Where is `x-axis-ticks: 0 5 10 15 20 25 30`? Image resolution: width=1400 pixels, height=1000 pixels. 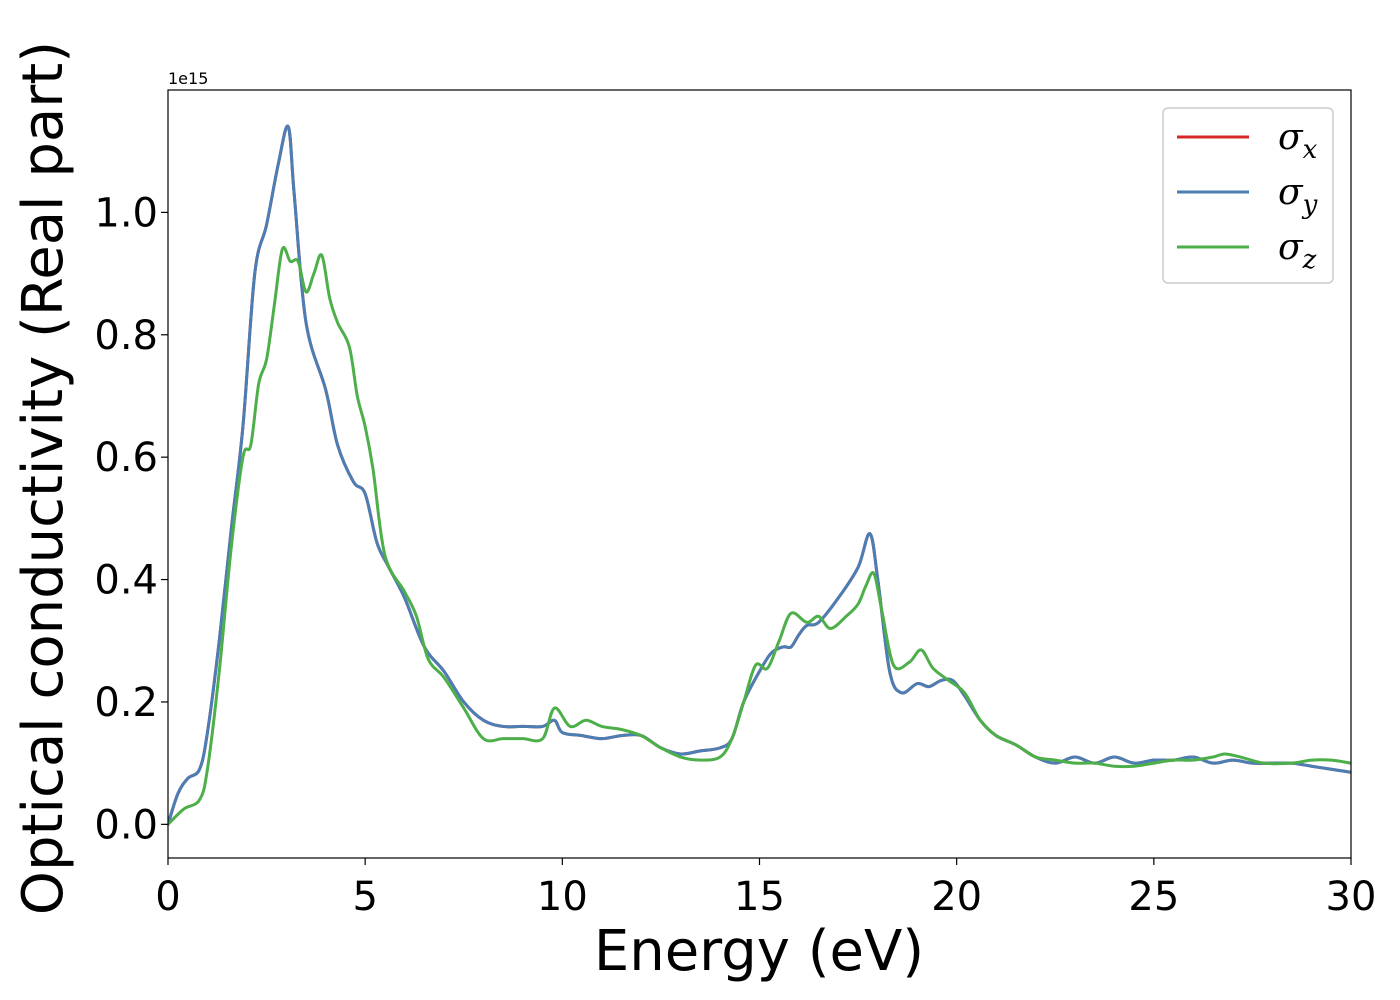
x-axis-ticks: 0 5 10 15 20 25 30 is located at coordinates (765, 889).